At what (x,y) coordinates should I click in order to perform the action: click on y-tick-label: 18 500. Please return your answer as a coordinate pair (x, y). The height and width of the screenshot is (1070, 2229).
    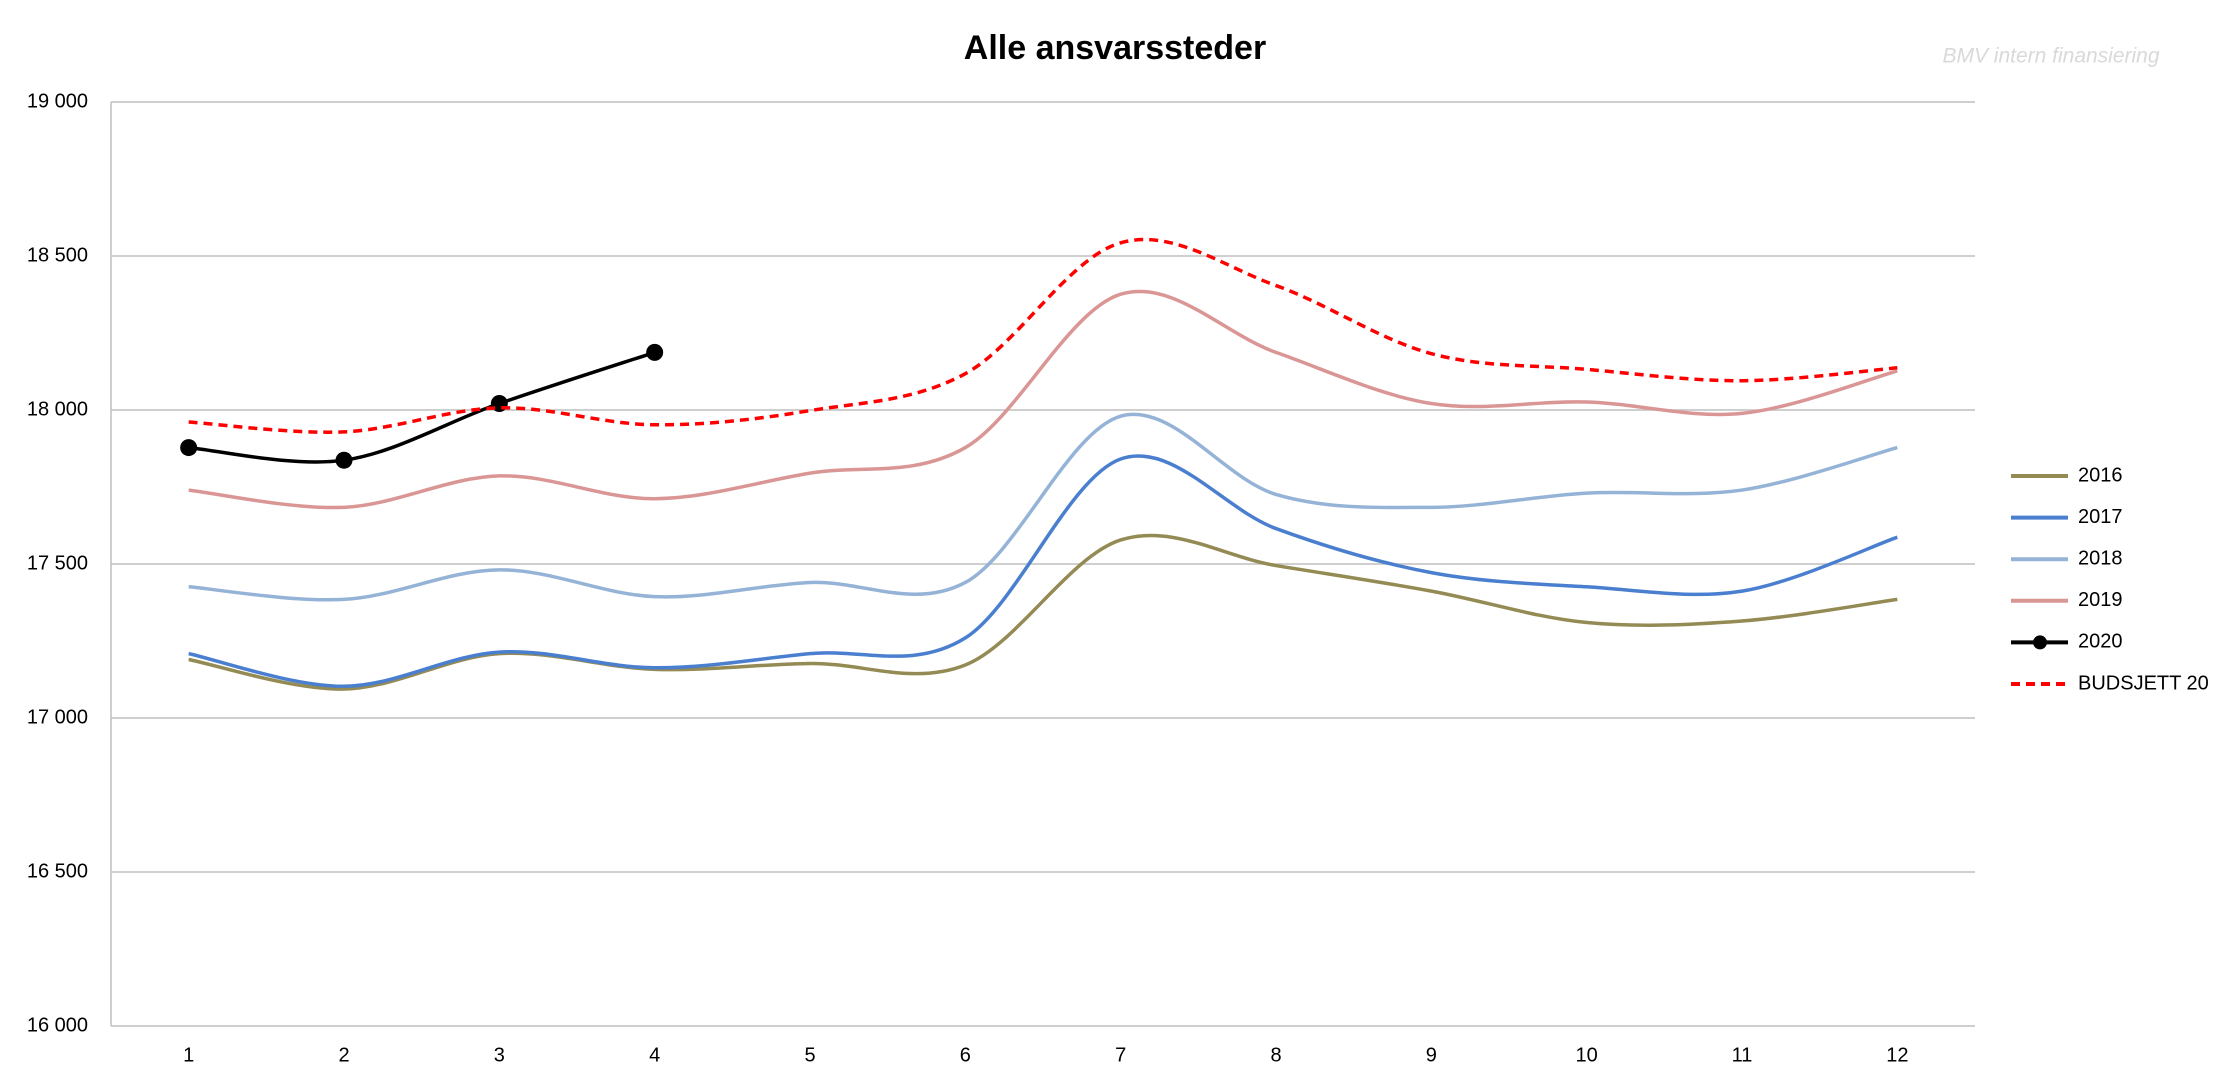
    Looking at the image, I should click on (57, 255).